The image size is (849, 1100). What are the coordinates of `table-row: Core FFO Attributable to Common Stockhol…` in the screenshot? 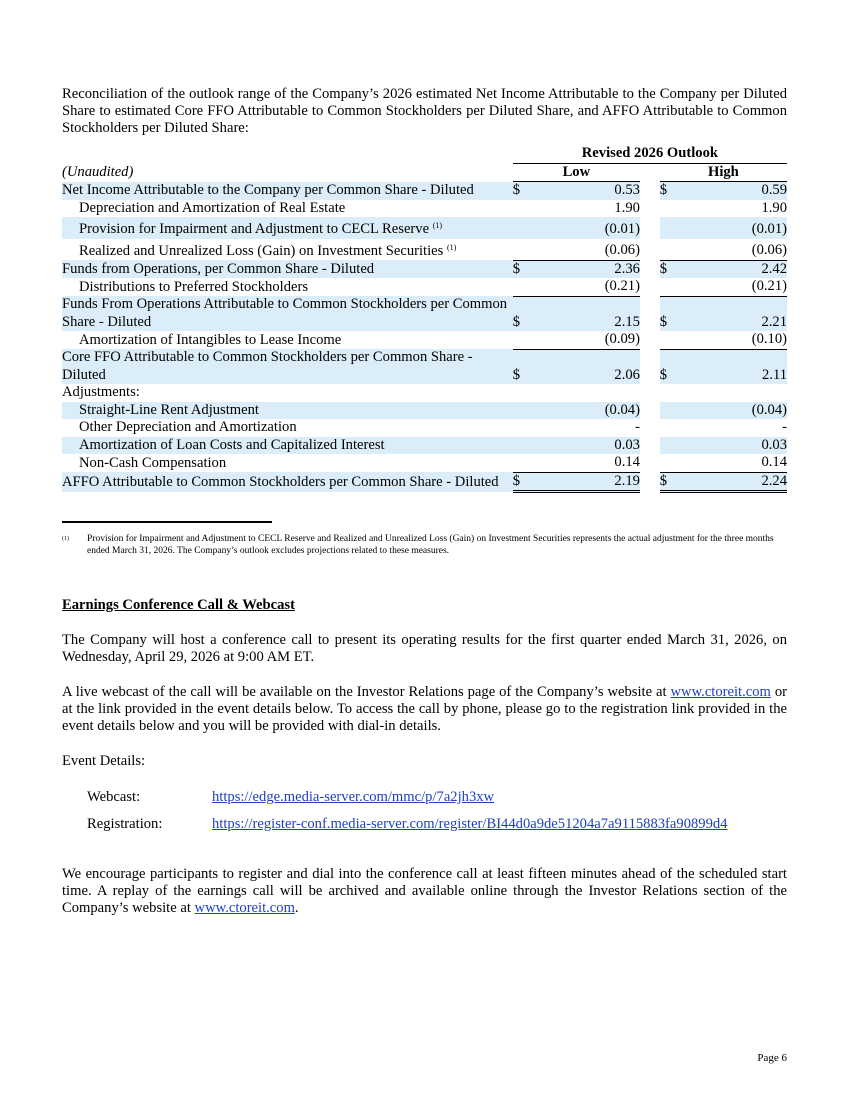 It's located at (424, 366).